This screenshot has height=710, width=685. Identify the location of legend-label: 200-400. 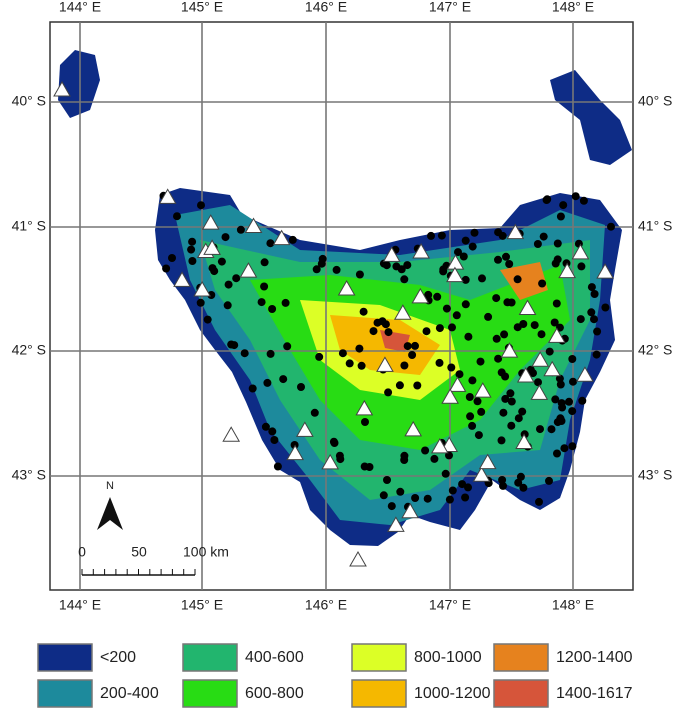
(129, 693).